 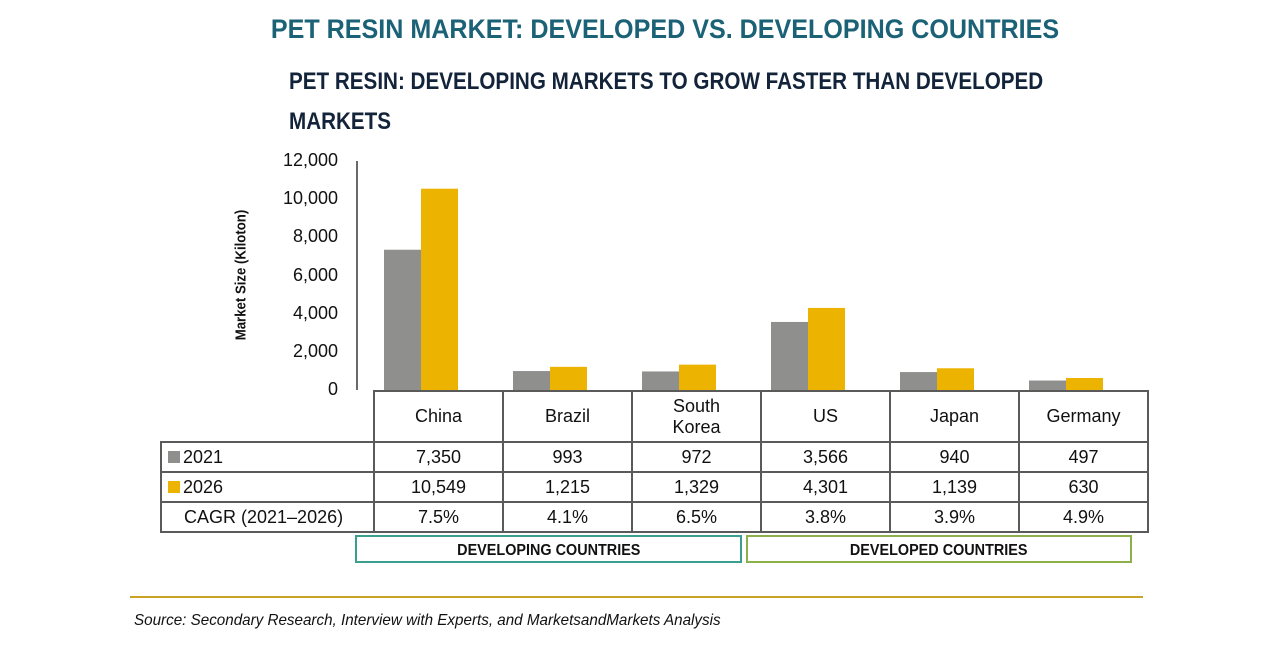 I want to click on value-2021: 993, so click(x=567, y=457).